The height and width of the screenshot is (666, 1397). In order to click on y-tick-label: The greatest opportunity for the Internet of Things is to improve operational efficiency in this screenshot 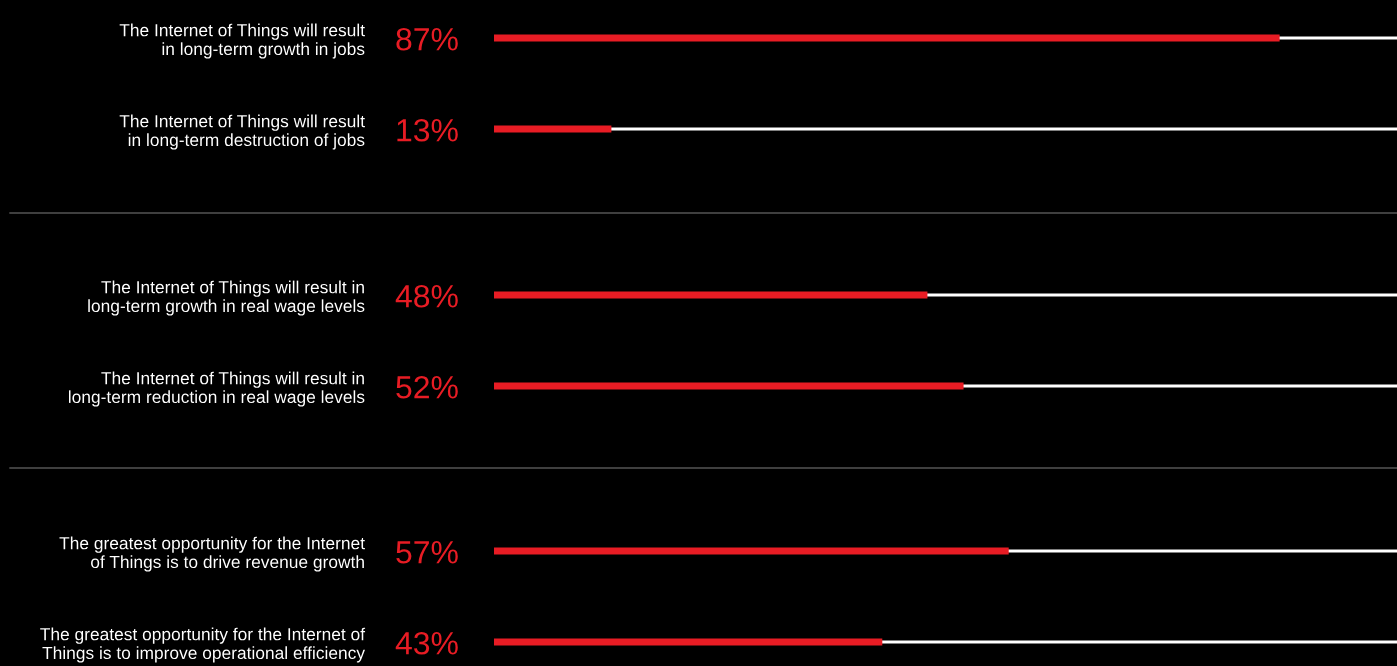, I will do `click(203, 645)`.